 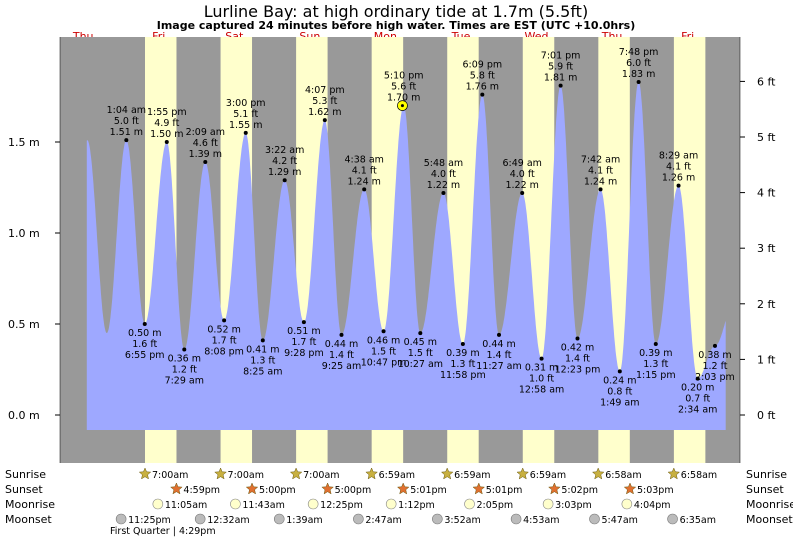 What do you see at coordinates (353, 490) in the screenshot?
I see `sunset-time: 5:00pm` at bounding box center [353, 490].